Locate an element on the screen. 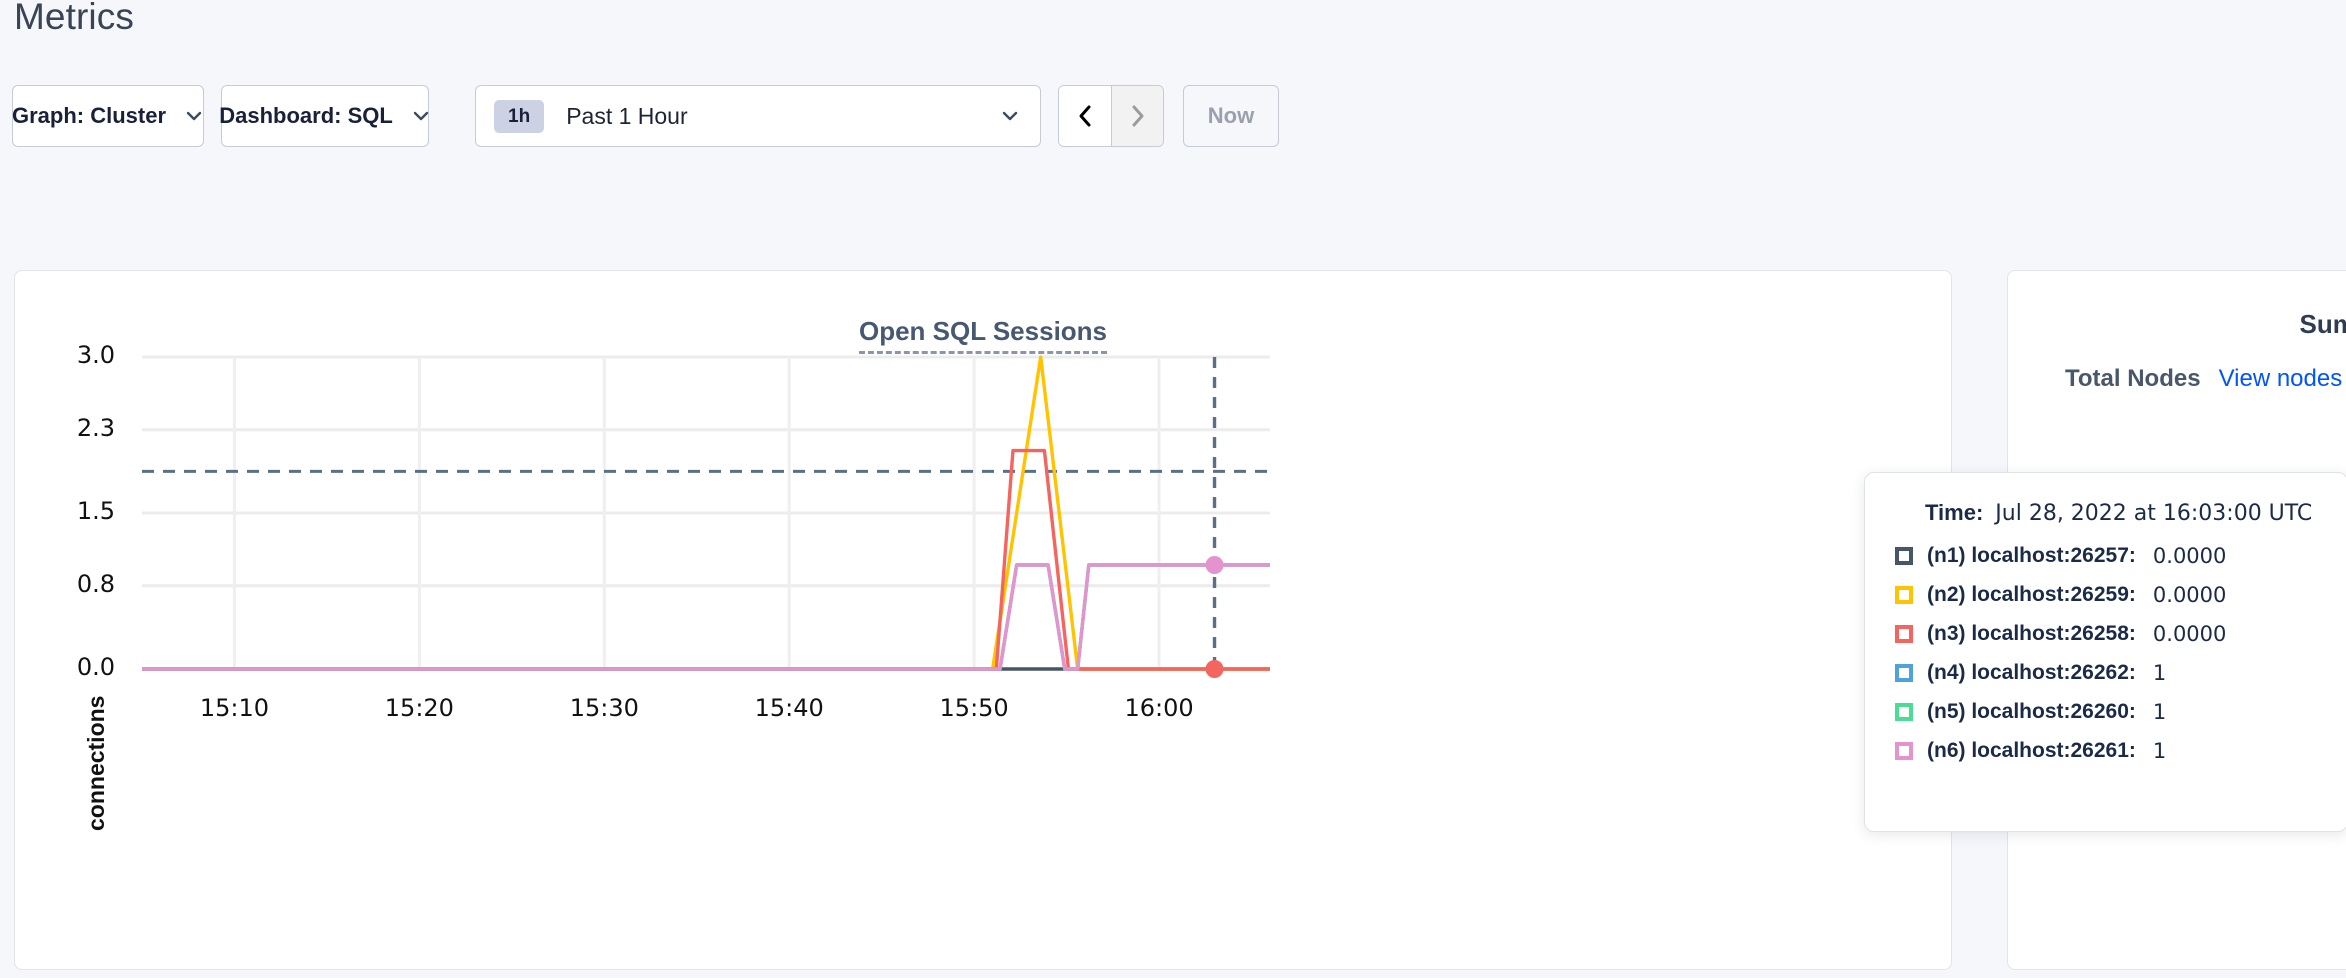 This screenshot has height=978, width=2346. time-range-select: 1h Past 1 Hour is located at coordinates (758, 116).